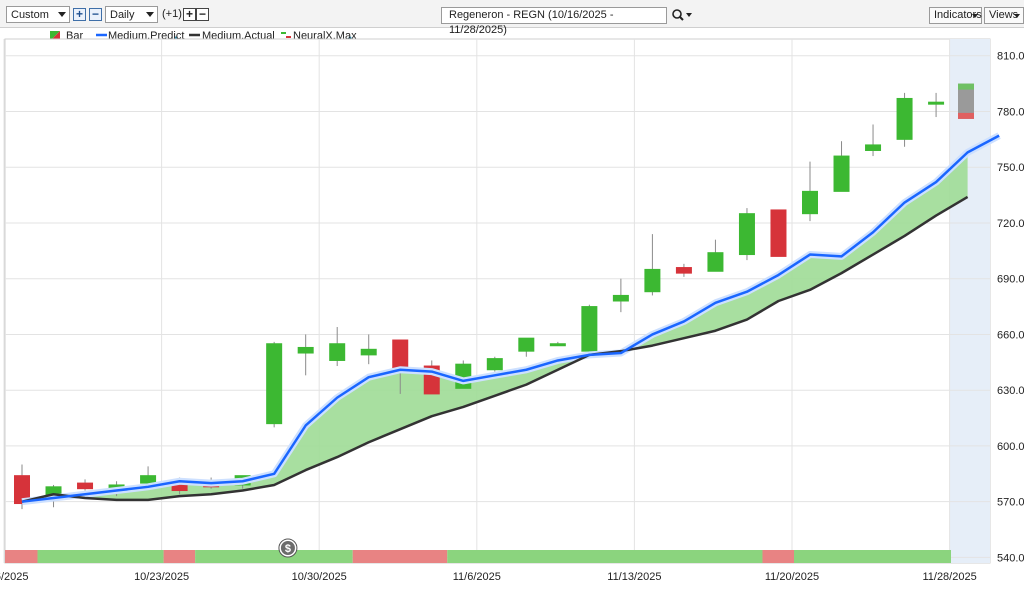  What do you see at coordinates (75, 36) in the screenshot?
I see `legend-label-bar: Bar` at bounding box center [75, 36].